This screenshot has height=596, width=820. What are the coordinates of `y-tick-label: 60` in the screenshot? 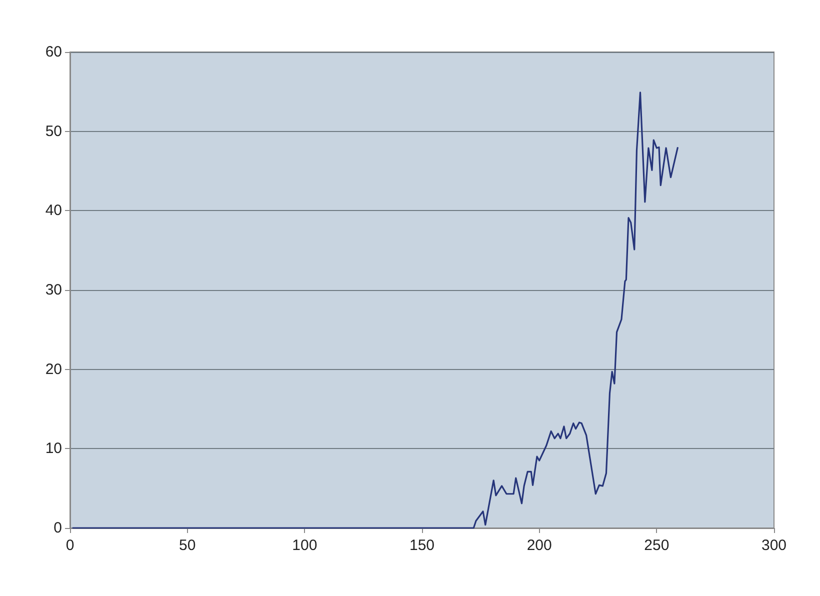 It's located at (53, 52).